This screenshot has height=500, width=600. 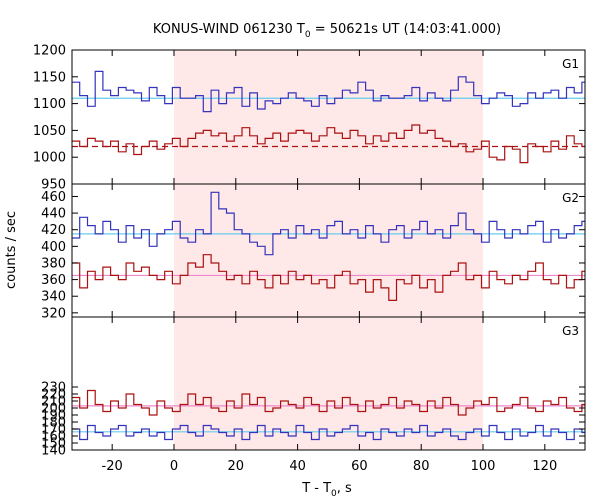 What do you see at coordinates (53, 402) in the screenshot?
I see `y-tick-label-3-7: 210` at bounding box center [53, 402].